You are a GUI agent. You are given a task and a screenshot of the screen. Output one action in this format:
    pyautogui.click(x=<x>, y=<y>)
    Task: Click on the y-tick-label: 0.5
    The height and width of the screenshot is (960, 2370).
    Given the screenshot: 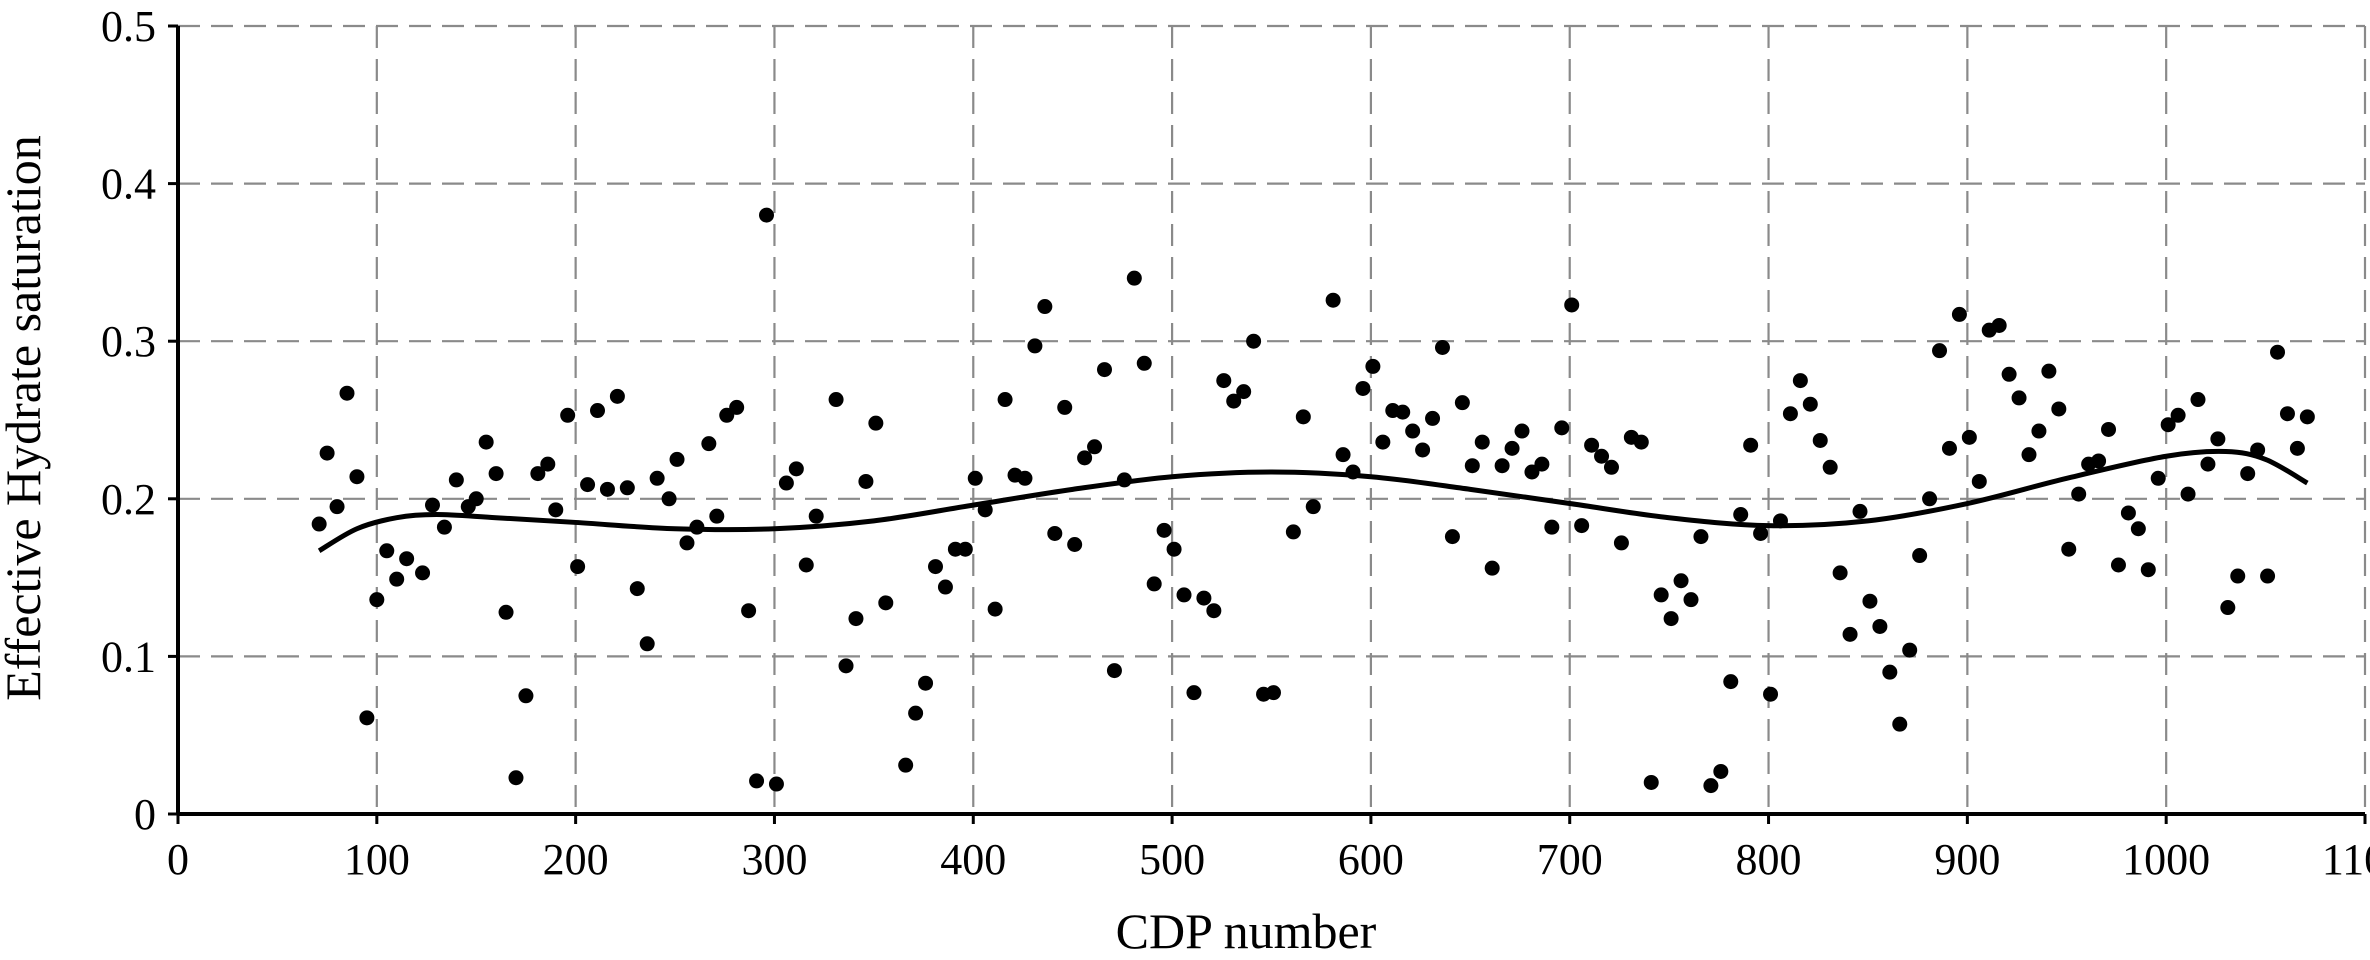 What is the action you would take?
    pyautogui.click(x=128, y=26)
    